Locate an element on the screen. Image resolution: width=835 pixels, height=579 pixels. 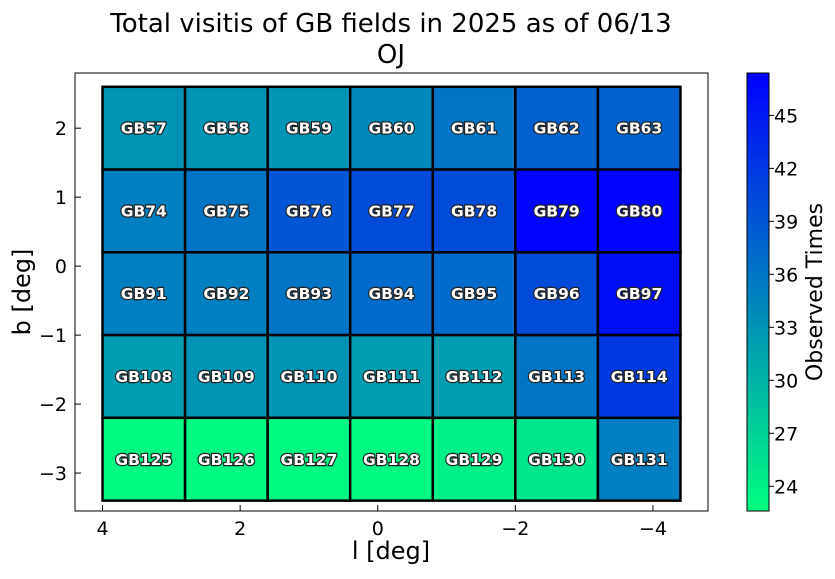
field-label: GB59 is located at coordinates (309, 129).